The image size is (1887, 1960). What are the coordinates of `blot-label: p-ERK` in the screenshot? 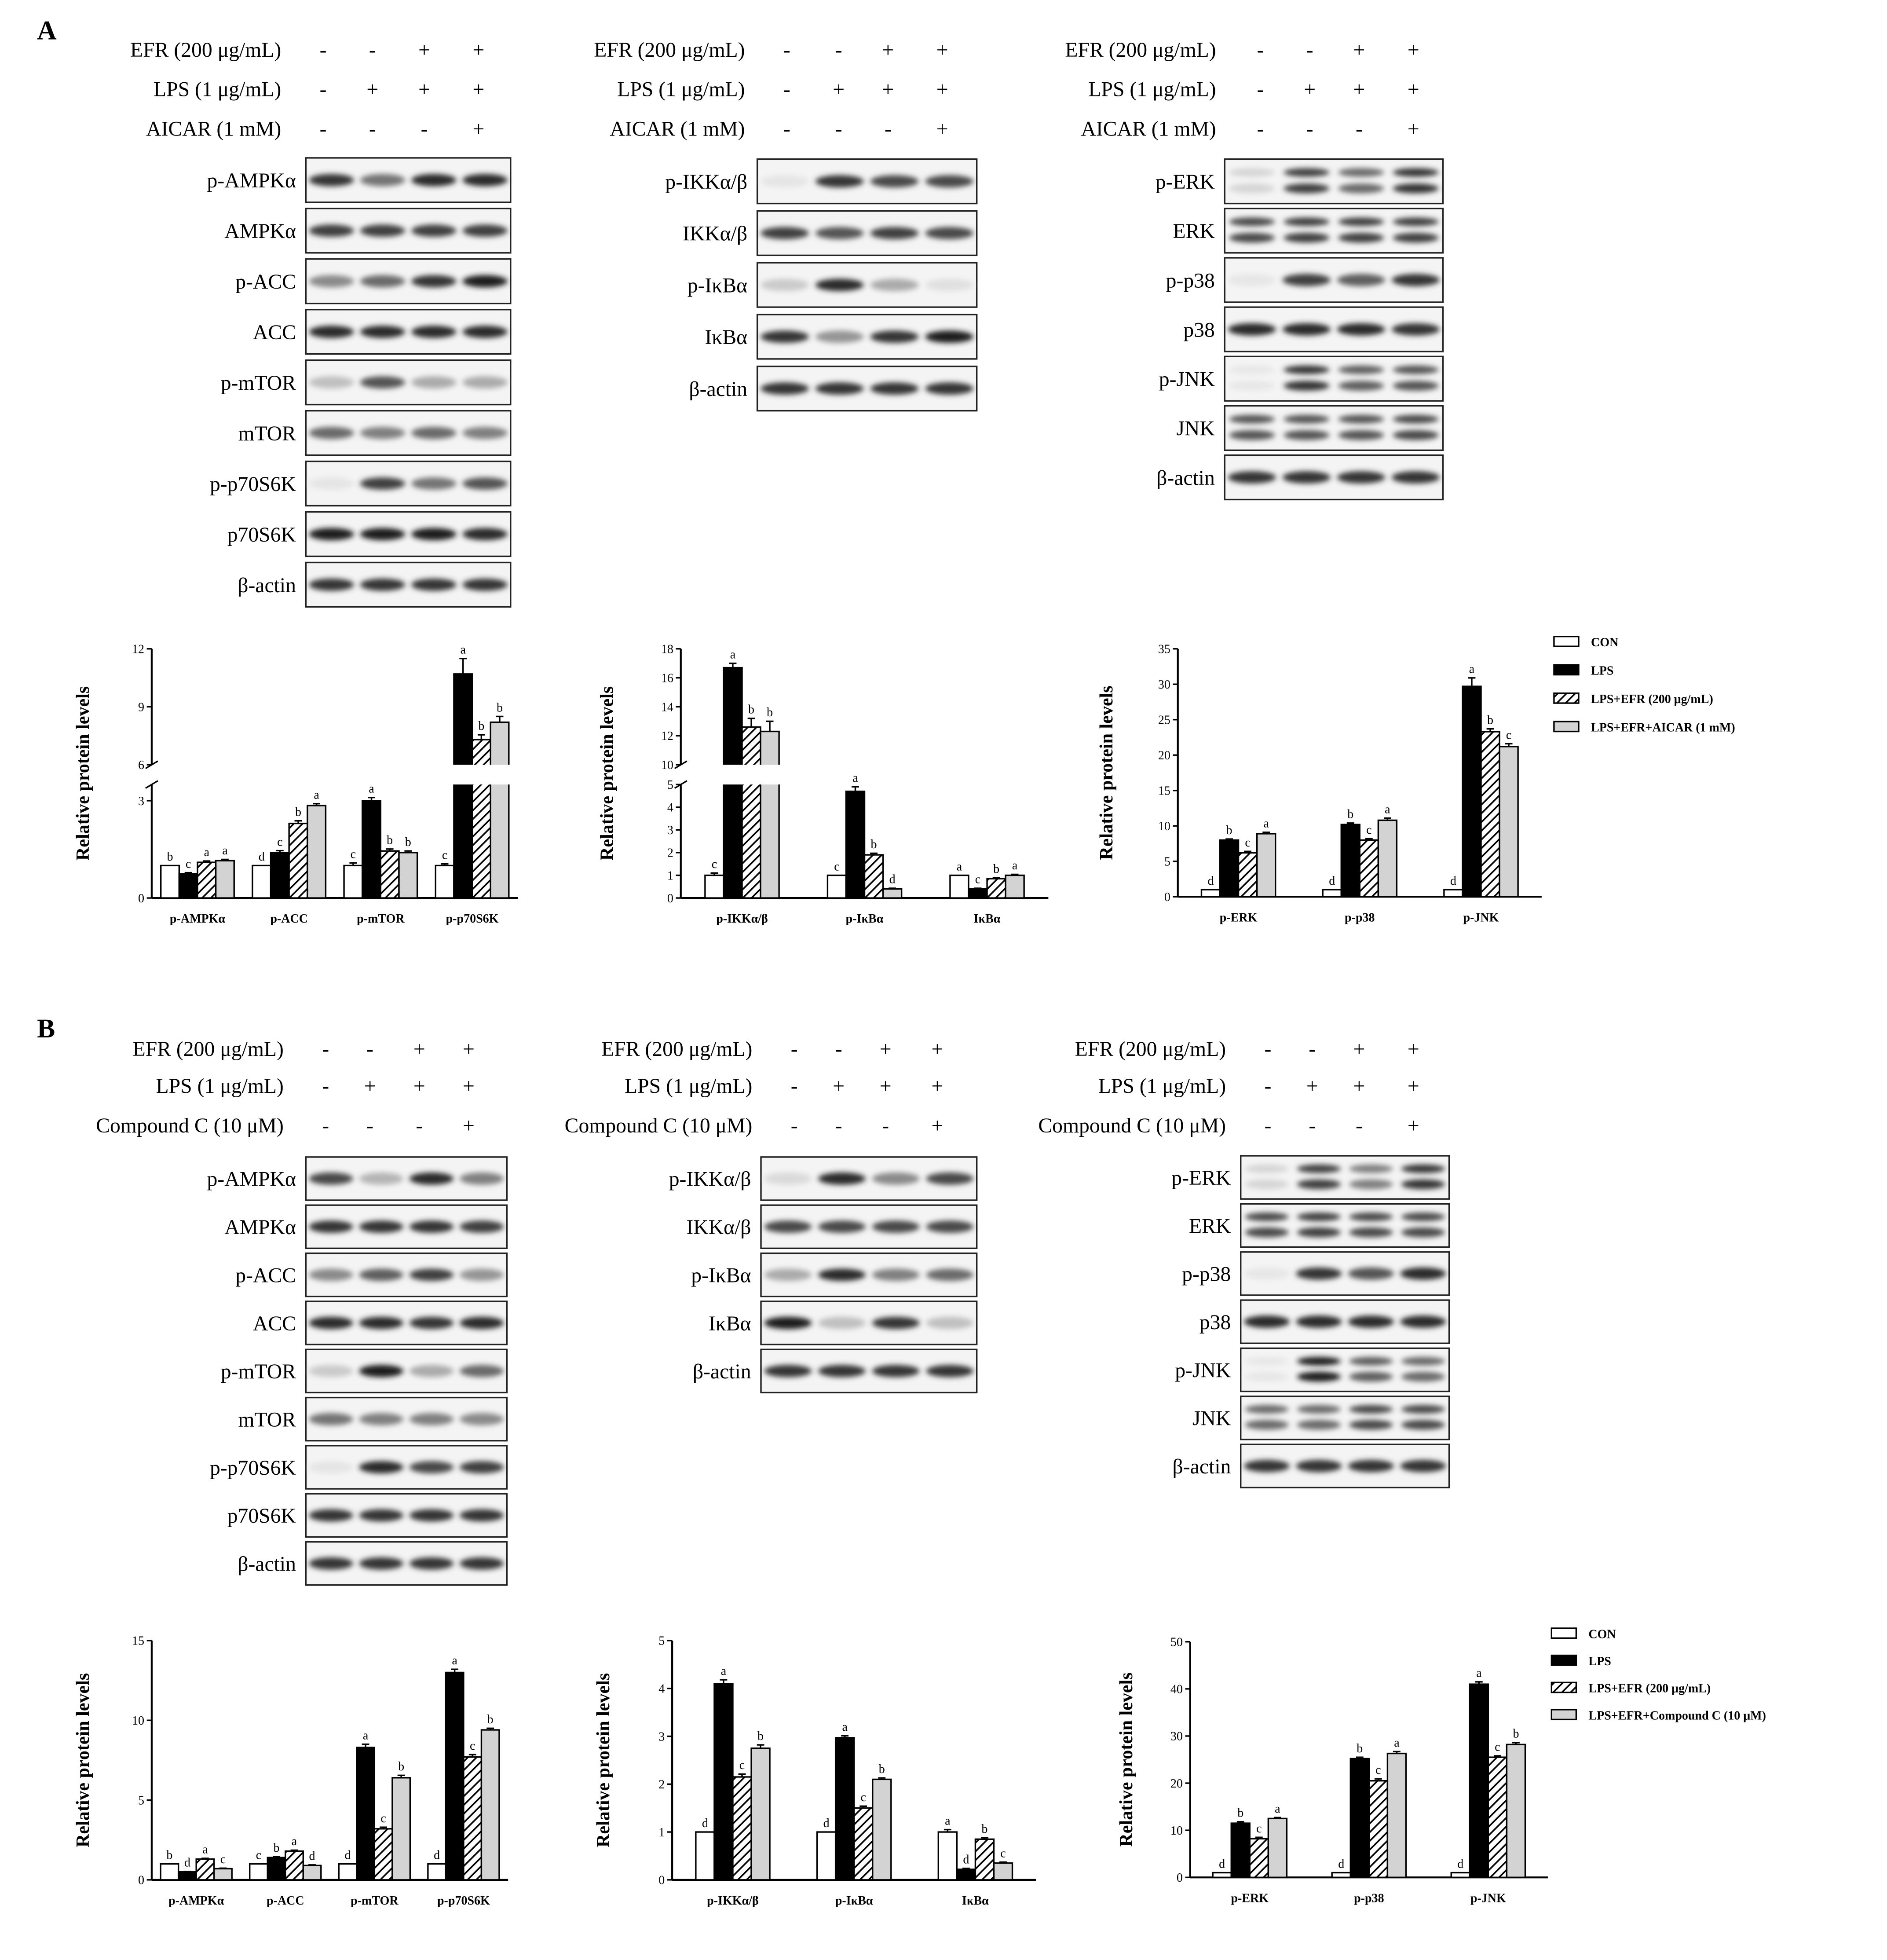 It's located at (1185, 182).